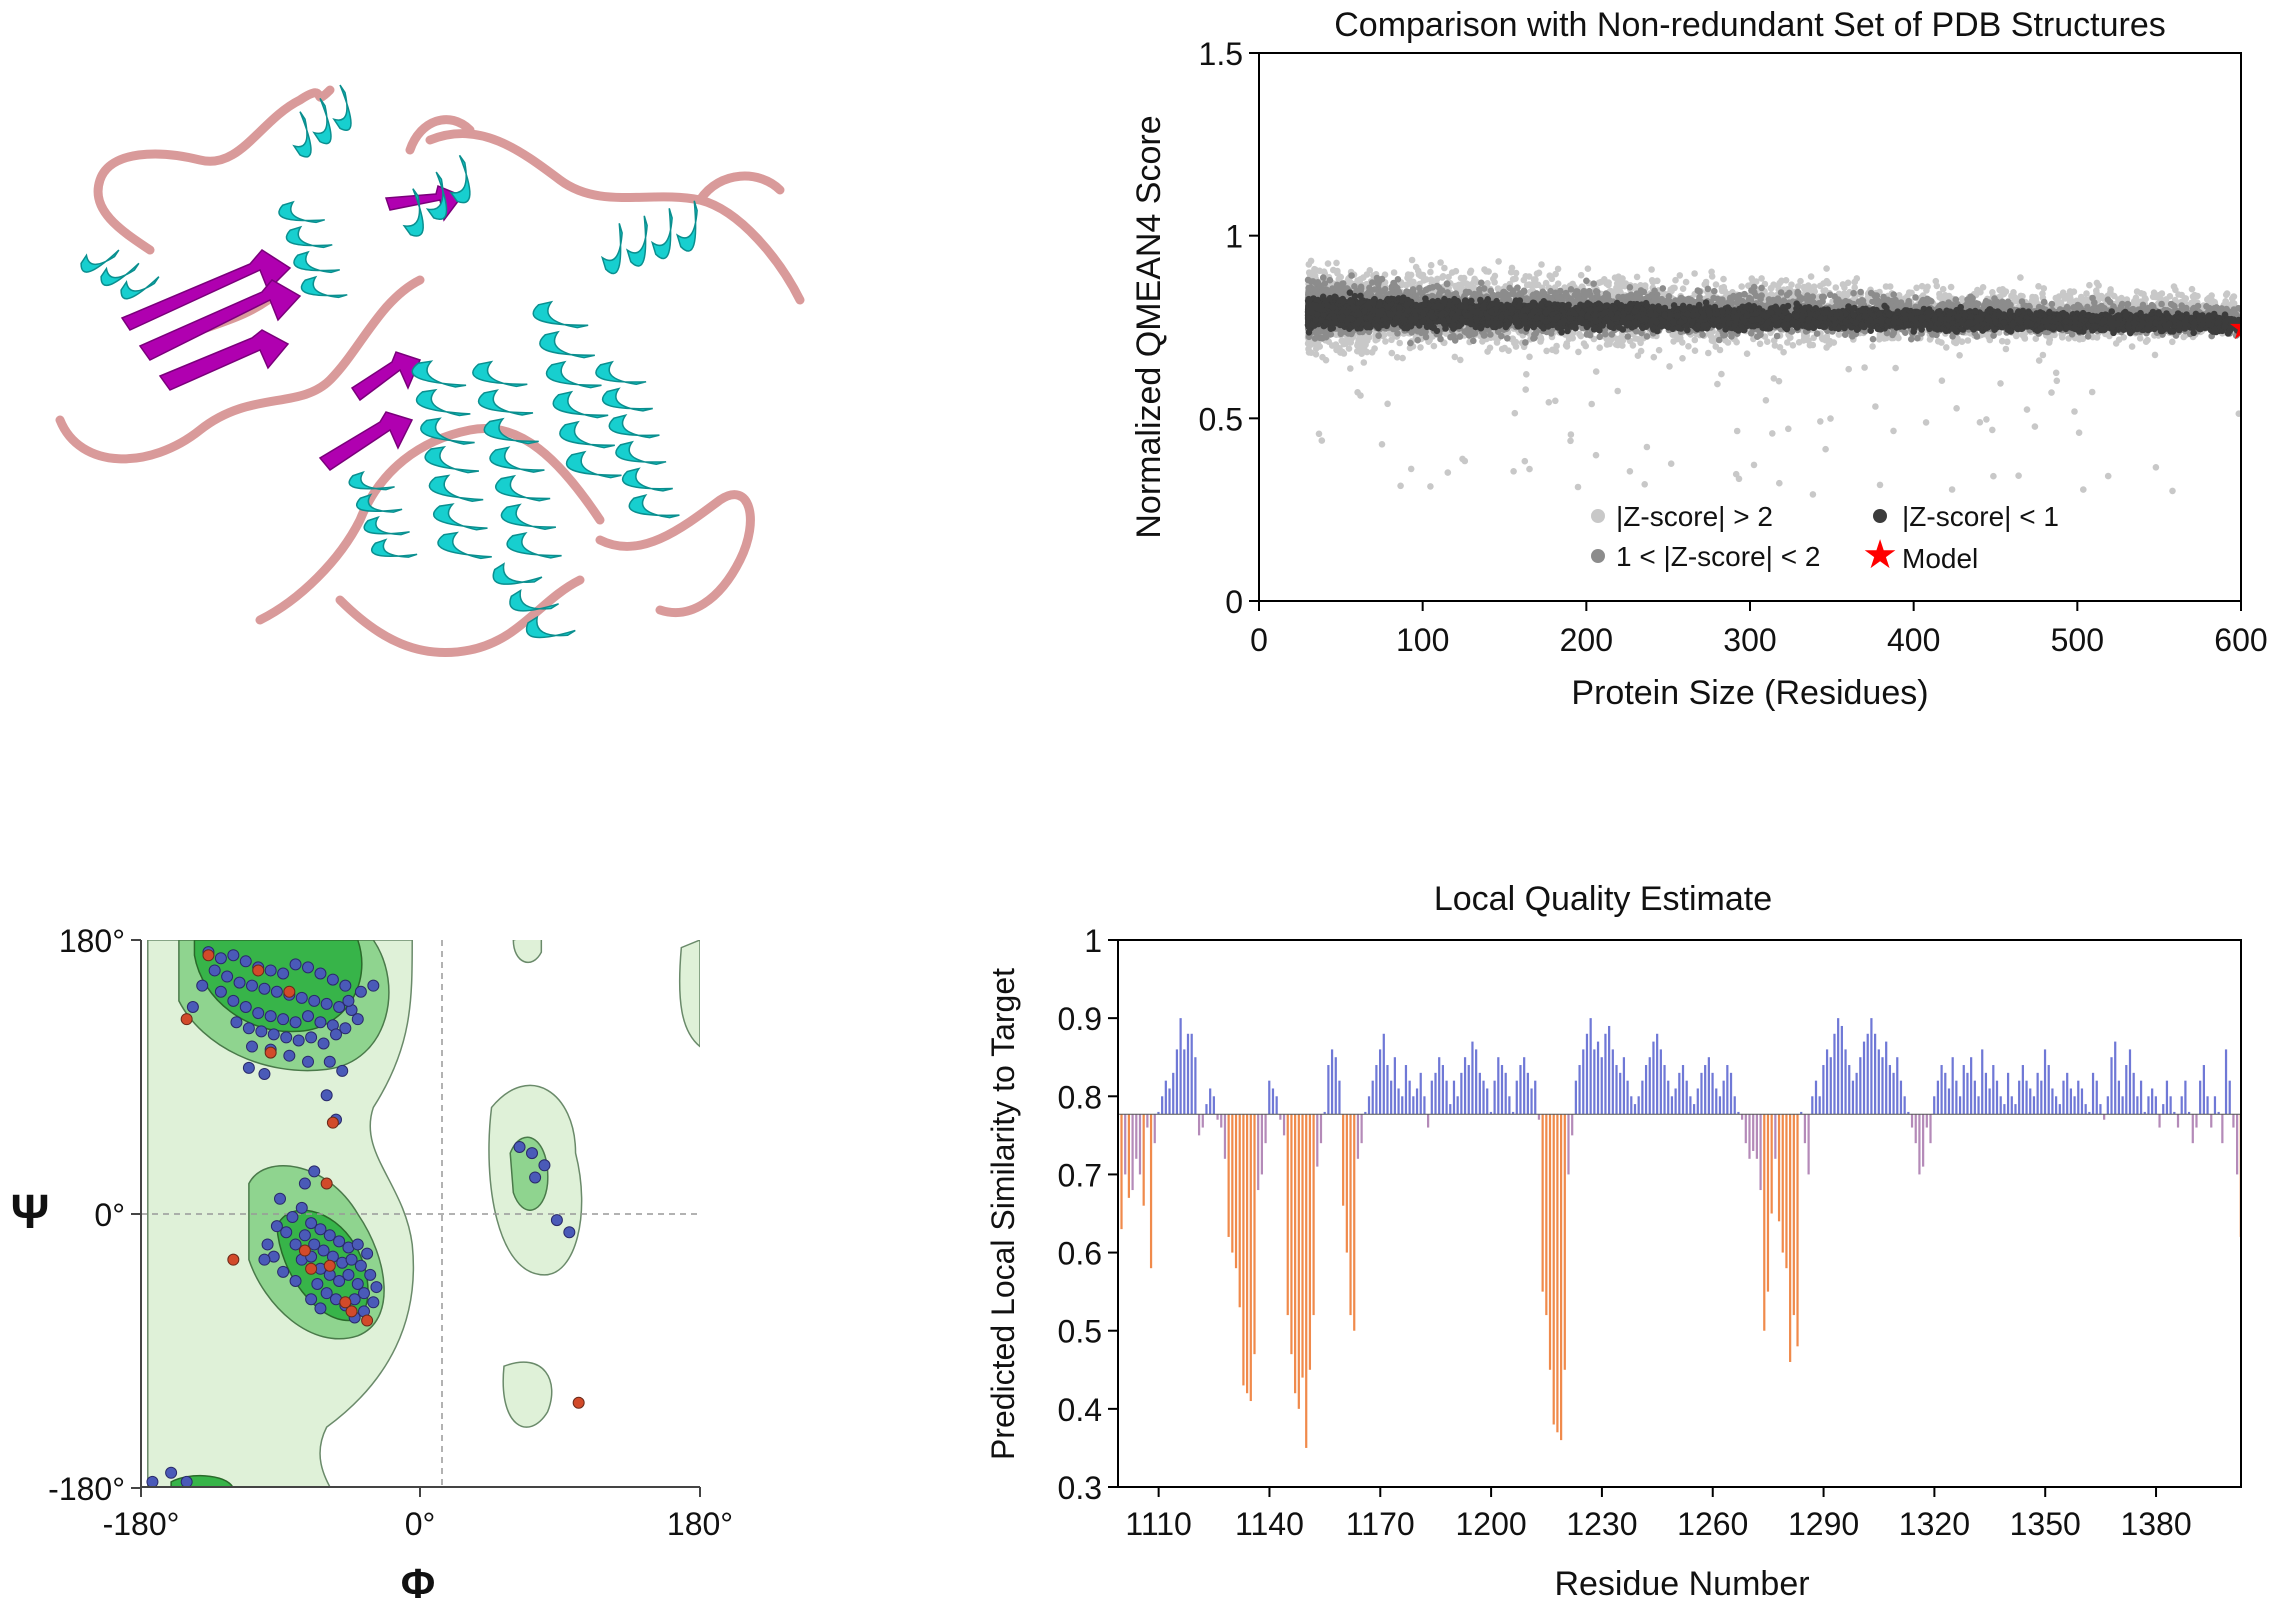 The image size is (2272, 1608). What do you see at coordinates (386, 376) in the screenshot?
I see `beta-strand` at bounding box center [386, 376].